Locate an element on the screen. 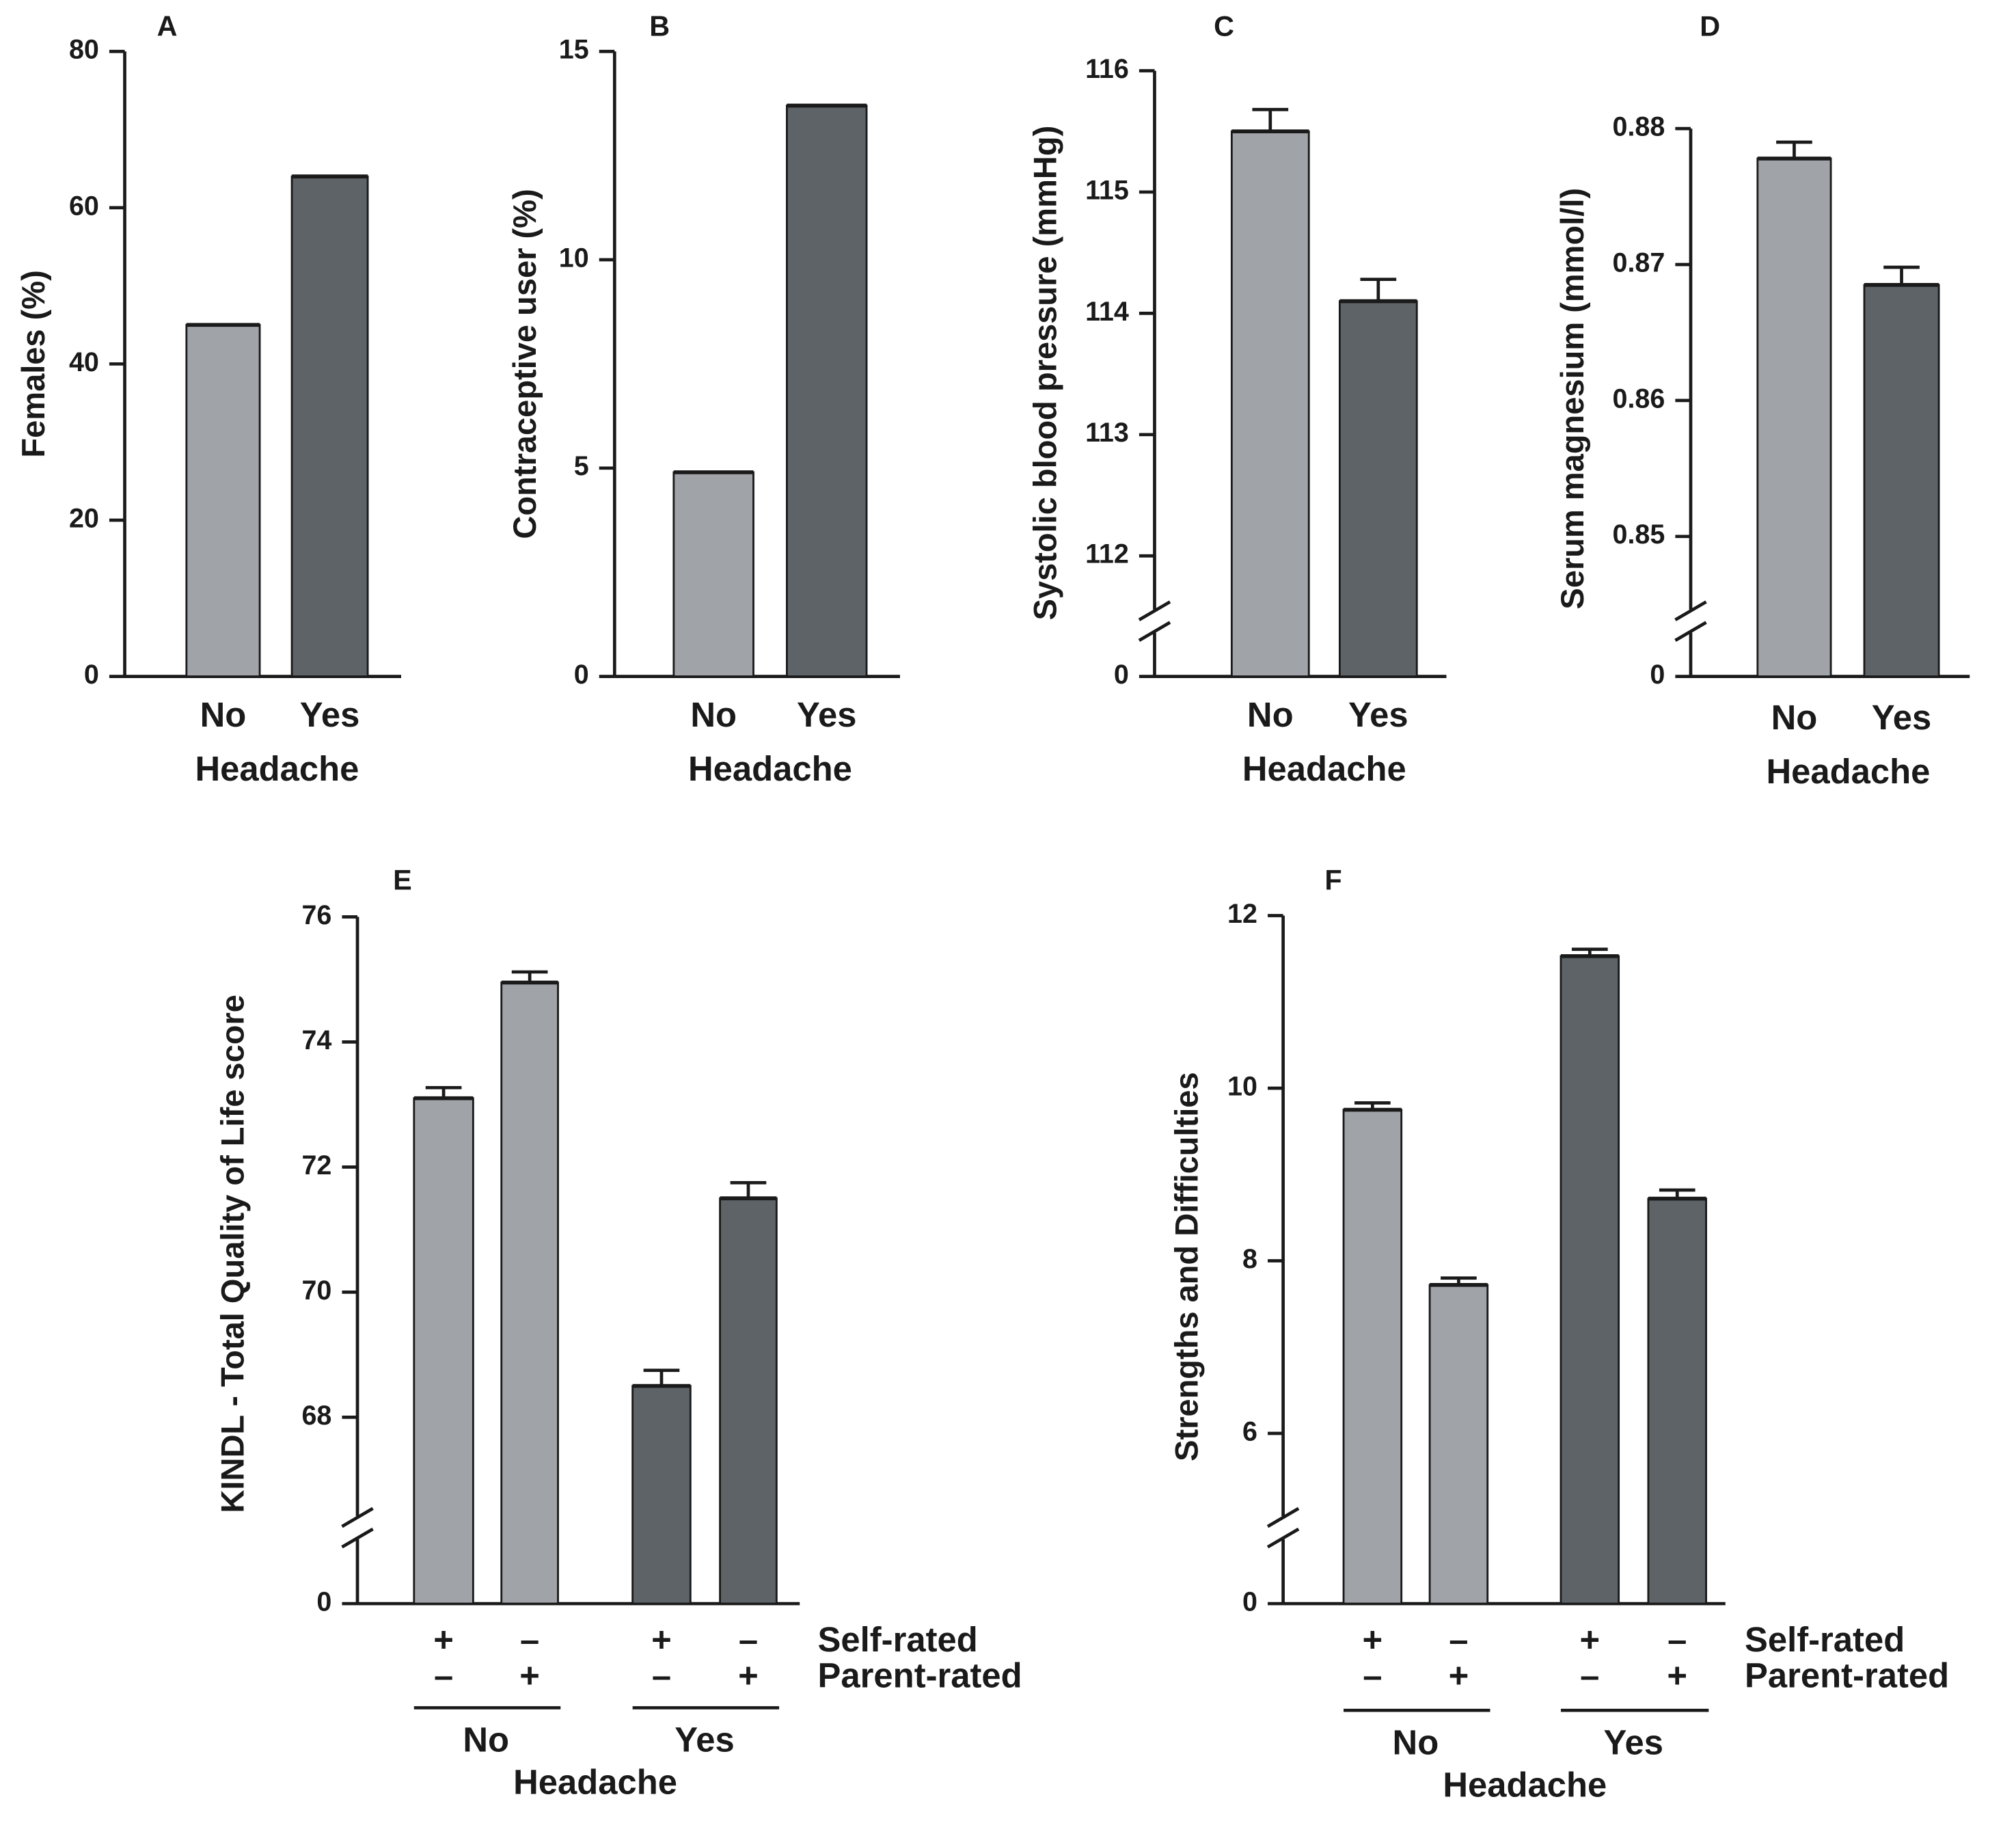 Image resolution: width=2016 pixels, height=1823 pixels. y-tick-label: 76 is located at coordinates (316, 915).